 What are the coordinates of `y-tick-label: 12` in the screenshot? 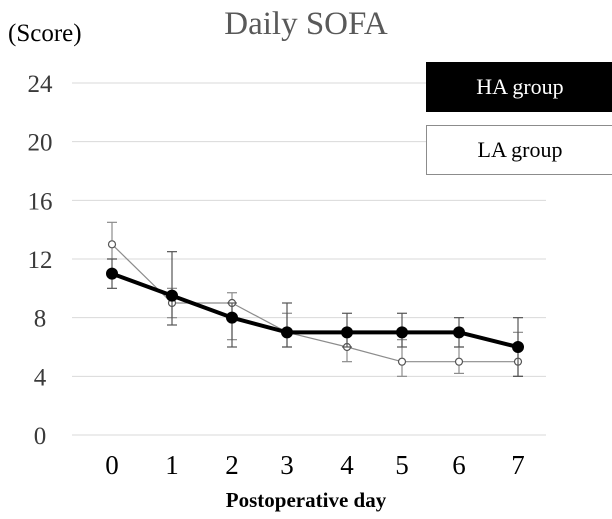 It's located at (40, 260).